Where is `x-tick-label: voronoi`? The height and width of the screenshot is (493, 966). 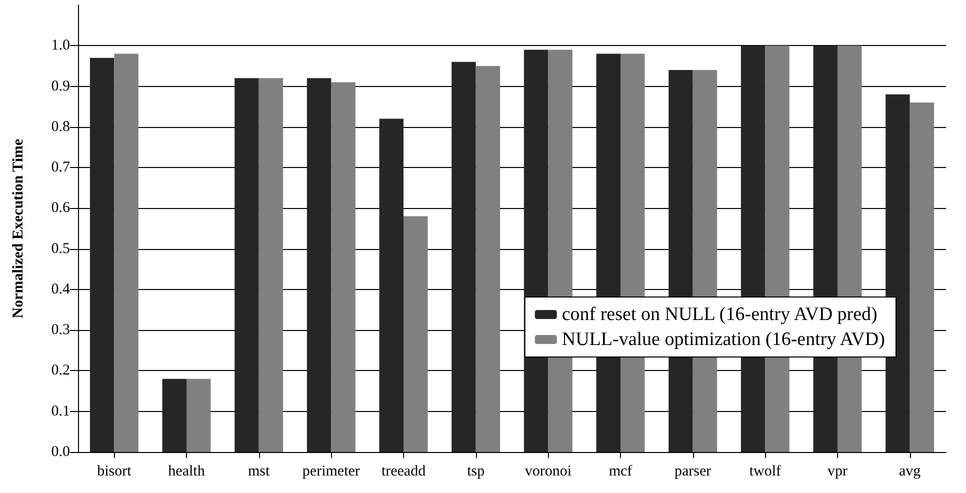 x-tick-label: voronoi is located at coordinates (548, 472).